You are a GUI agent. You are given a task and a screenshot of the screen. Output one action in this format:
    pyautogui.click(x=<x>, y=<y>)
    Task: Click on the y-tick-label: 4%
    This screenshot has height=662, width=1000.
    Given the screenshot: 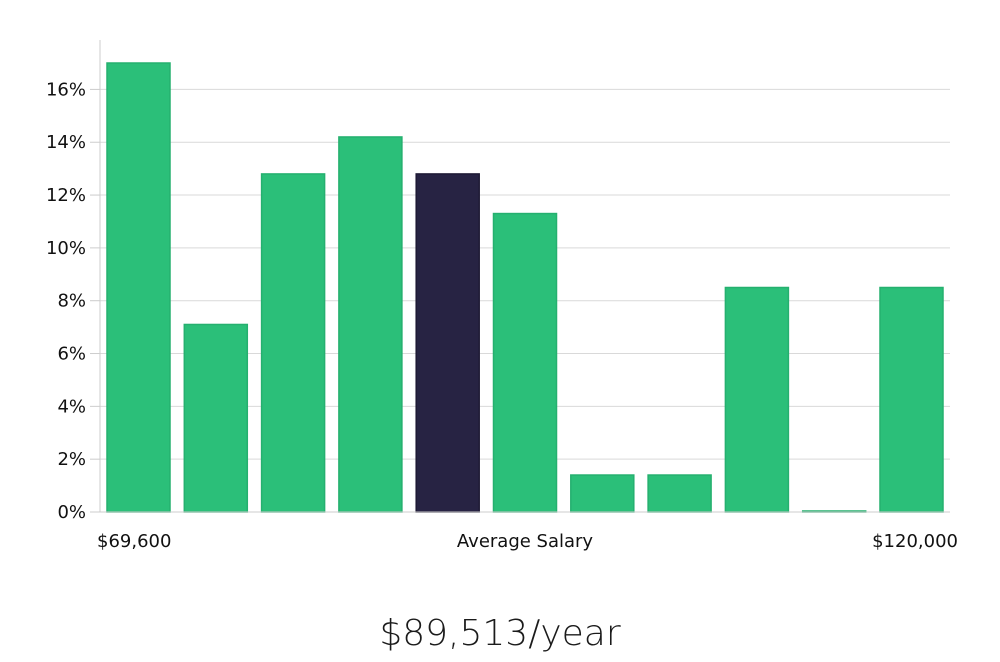 What is the action you would take?
    pyautogui.click(x=71, y=406)
    